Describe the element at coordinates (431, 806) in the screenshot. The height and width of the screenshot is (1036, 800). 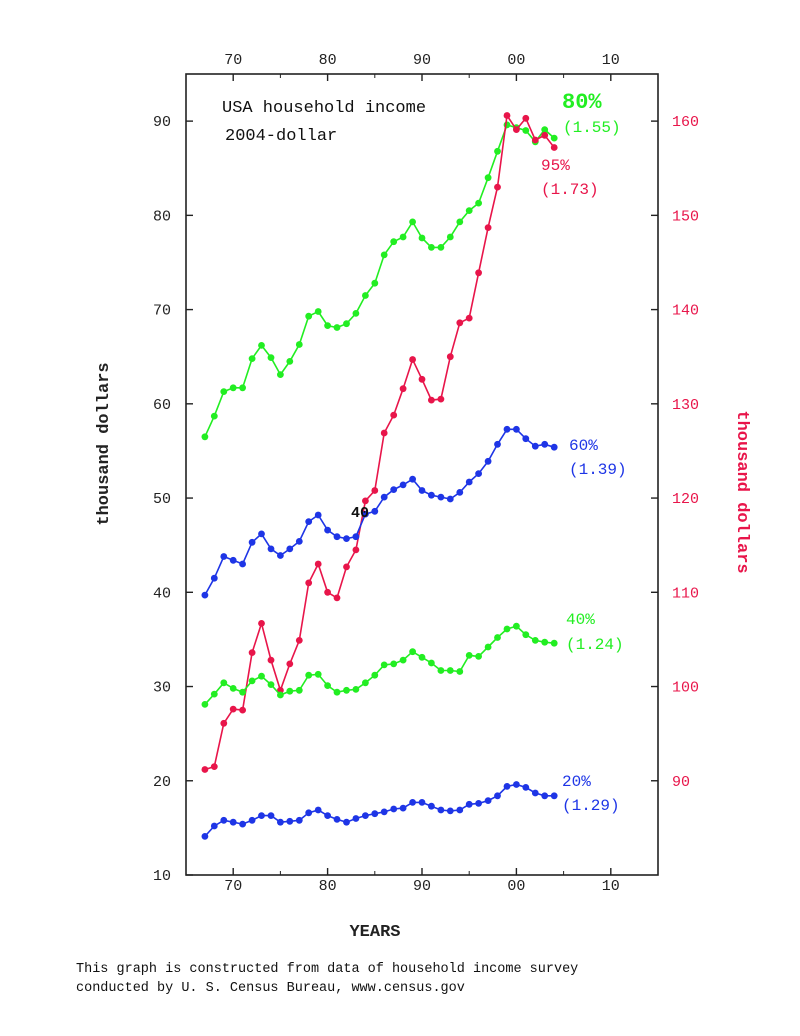
I see `data-point-20pct-1991` at that location.